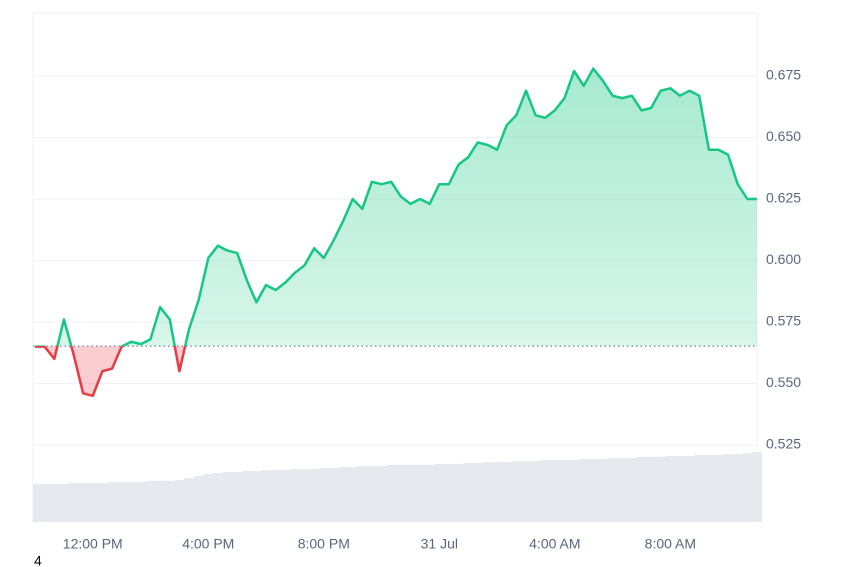 This screenshot has width=850, height=567. What do you see at coordinates (783, 136) in the screenshot?
I see `y-tick-label: 0.650` at bounding box center [783, 136].